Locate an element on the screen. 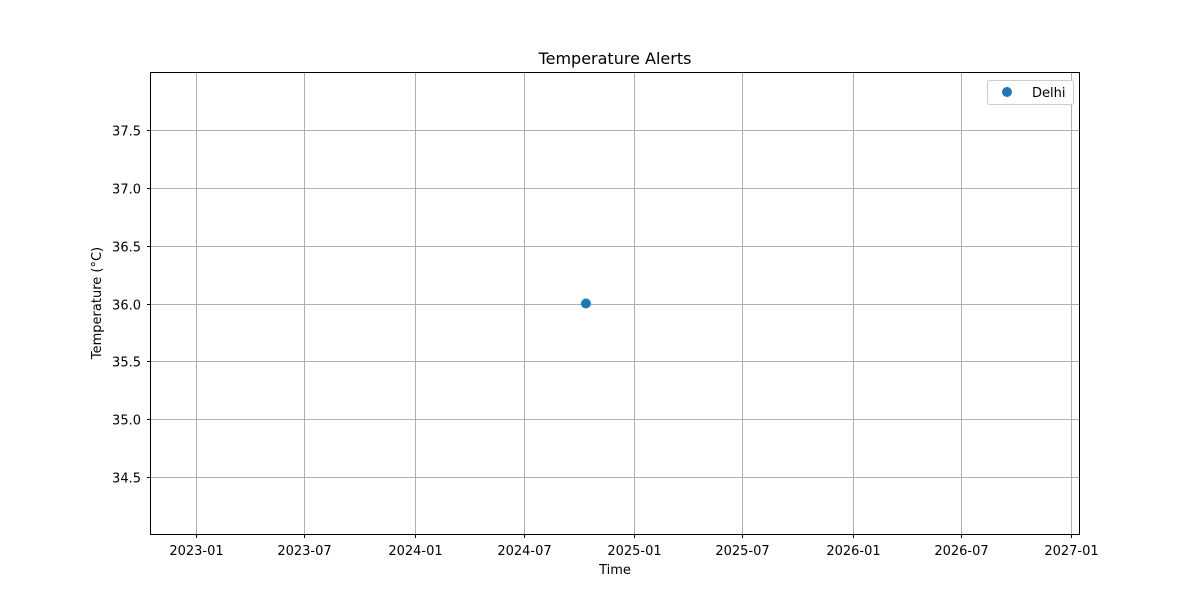  y-tick-label: 35.5 is located at coordinates (126, 363).